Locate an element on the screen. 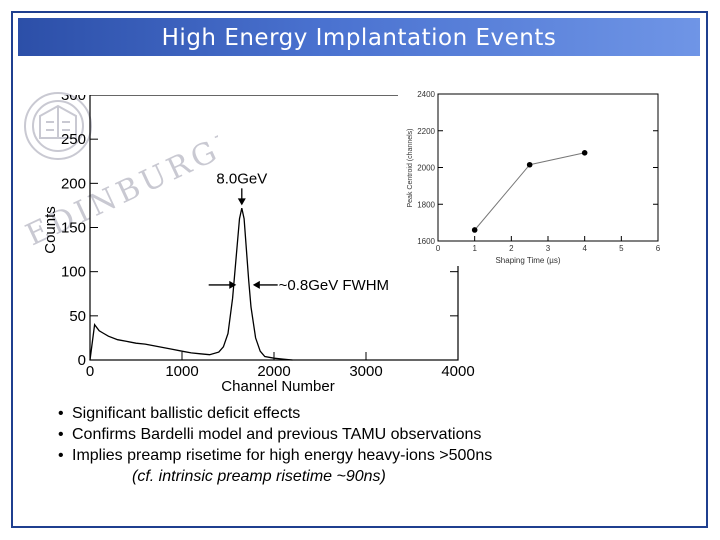  main-y-tick-label: 300 is located at coordinates (73, 99).